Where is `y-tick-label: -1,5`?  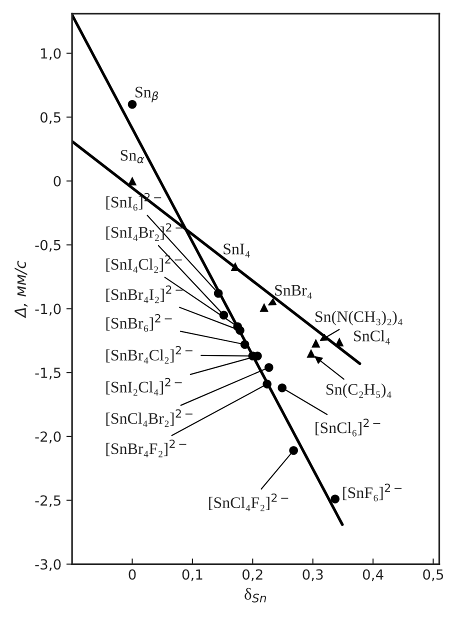
y-tick-label: -1,5 is located at coordinates (47, 374).